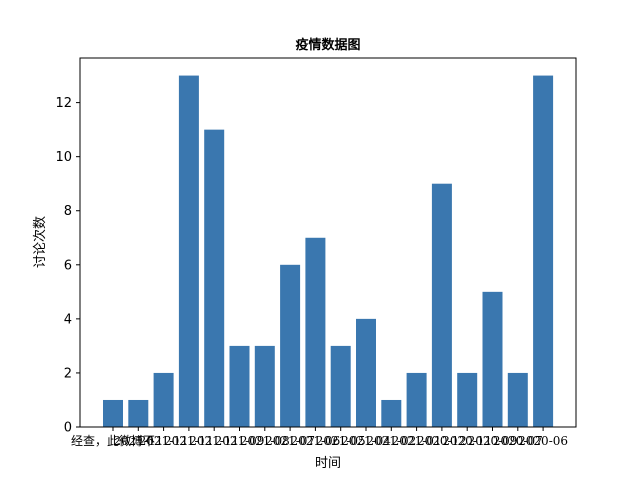  I want to click on y-tick-label: 12, so click(63, 103).